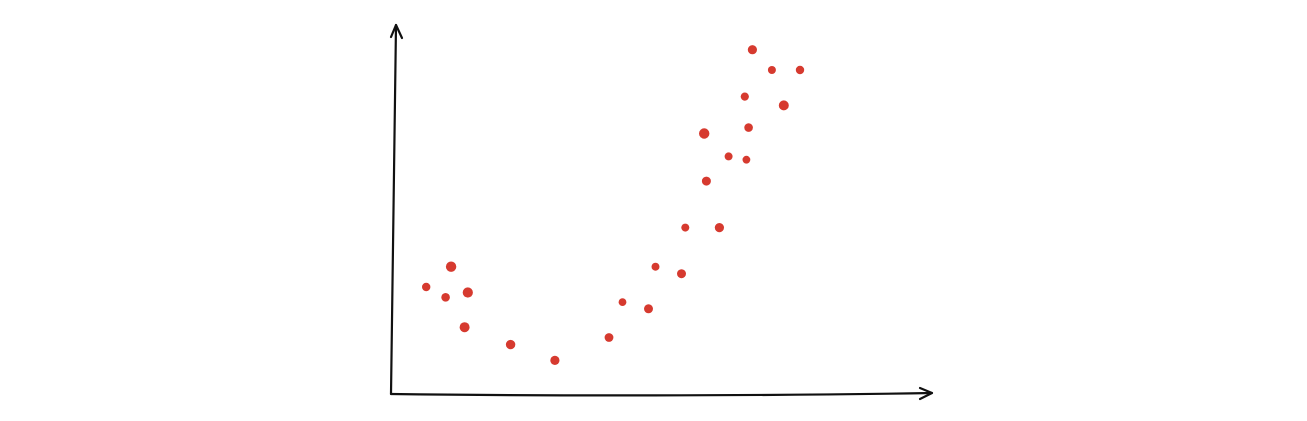  Describe the element at coordinates (396, 31) in the screenshot. I see `y-axis-arrowhead` at that location.